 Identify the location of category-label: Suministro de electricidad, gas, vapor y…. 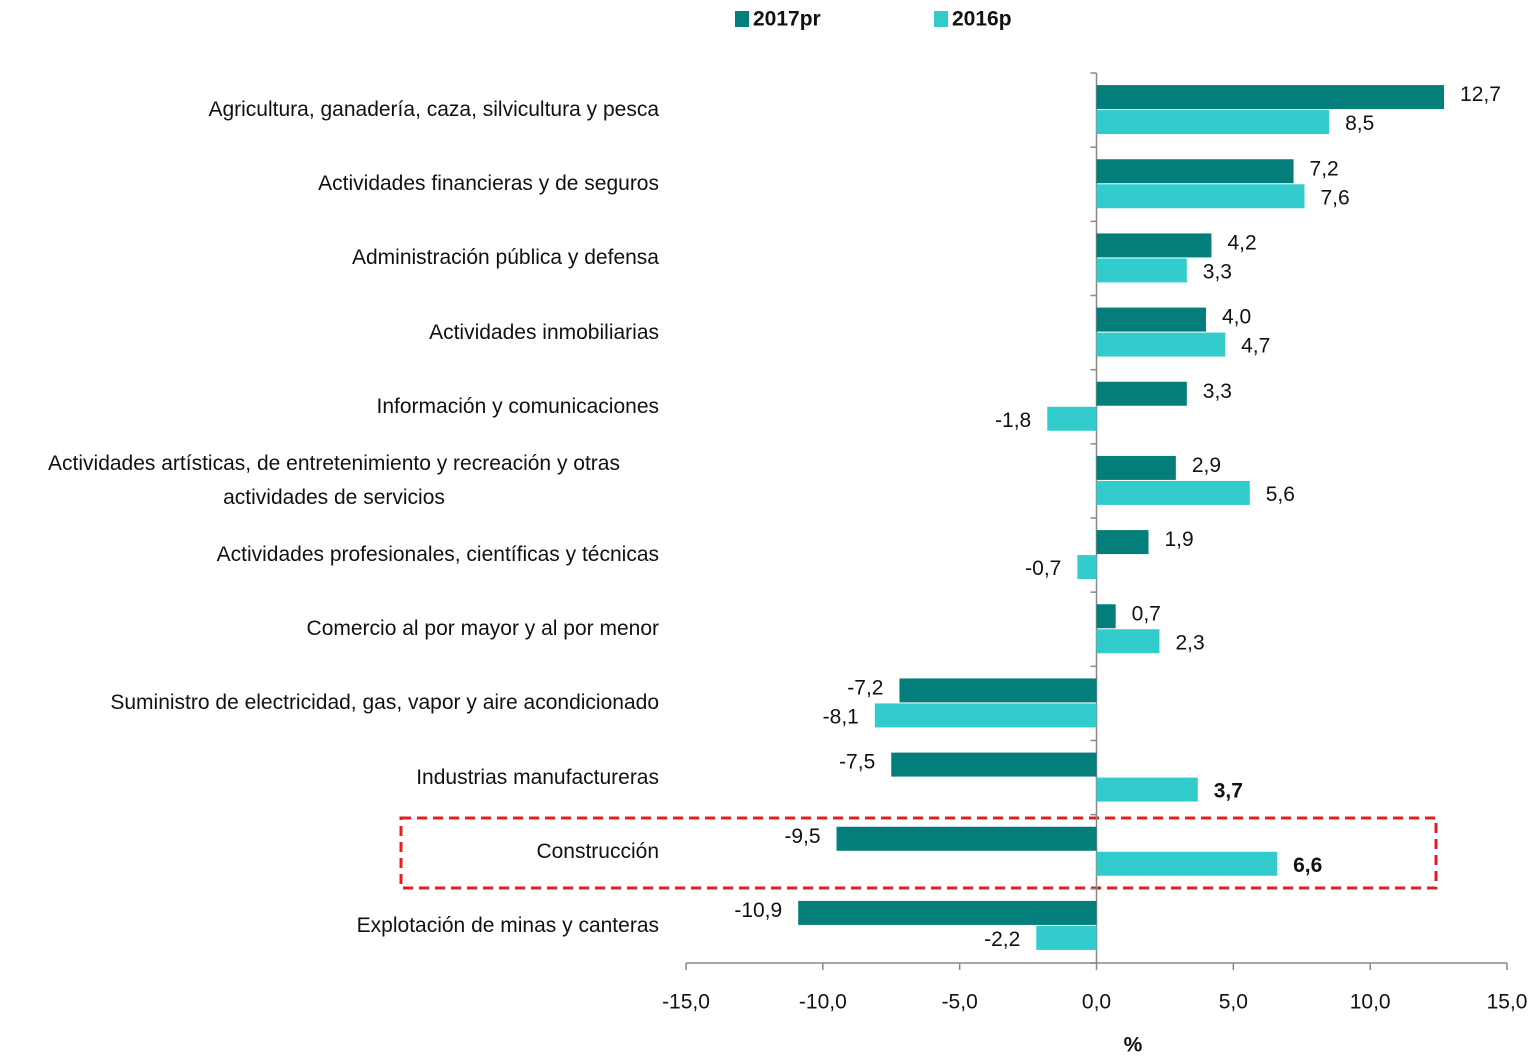
(384, 703).